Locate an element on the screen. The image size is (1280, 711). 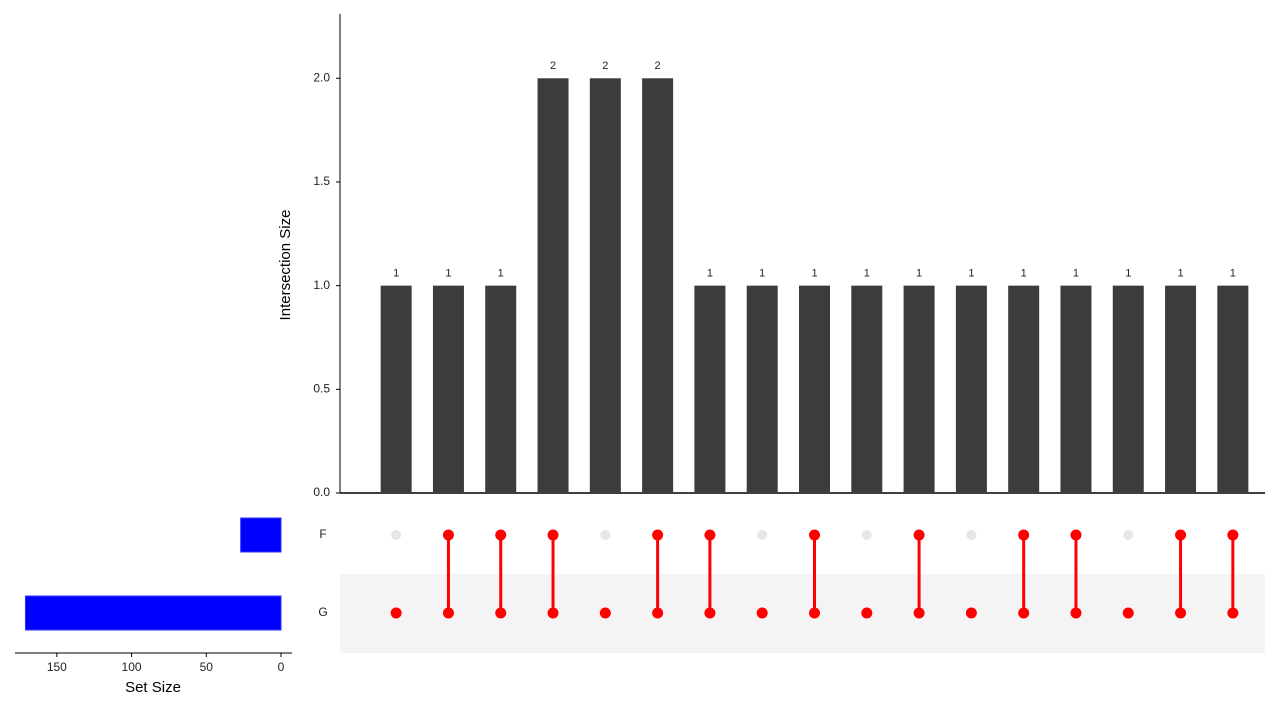
y-axis-title: Intersection Size is located at coordinates (285, 265).